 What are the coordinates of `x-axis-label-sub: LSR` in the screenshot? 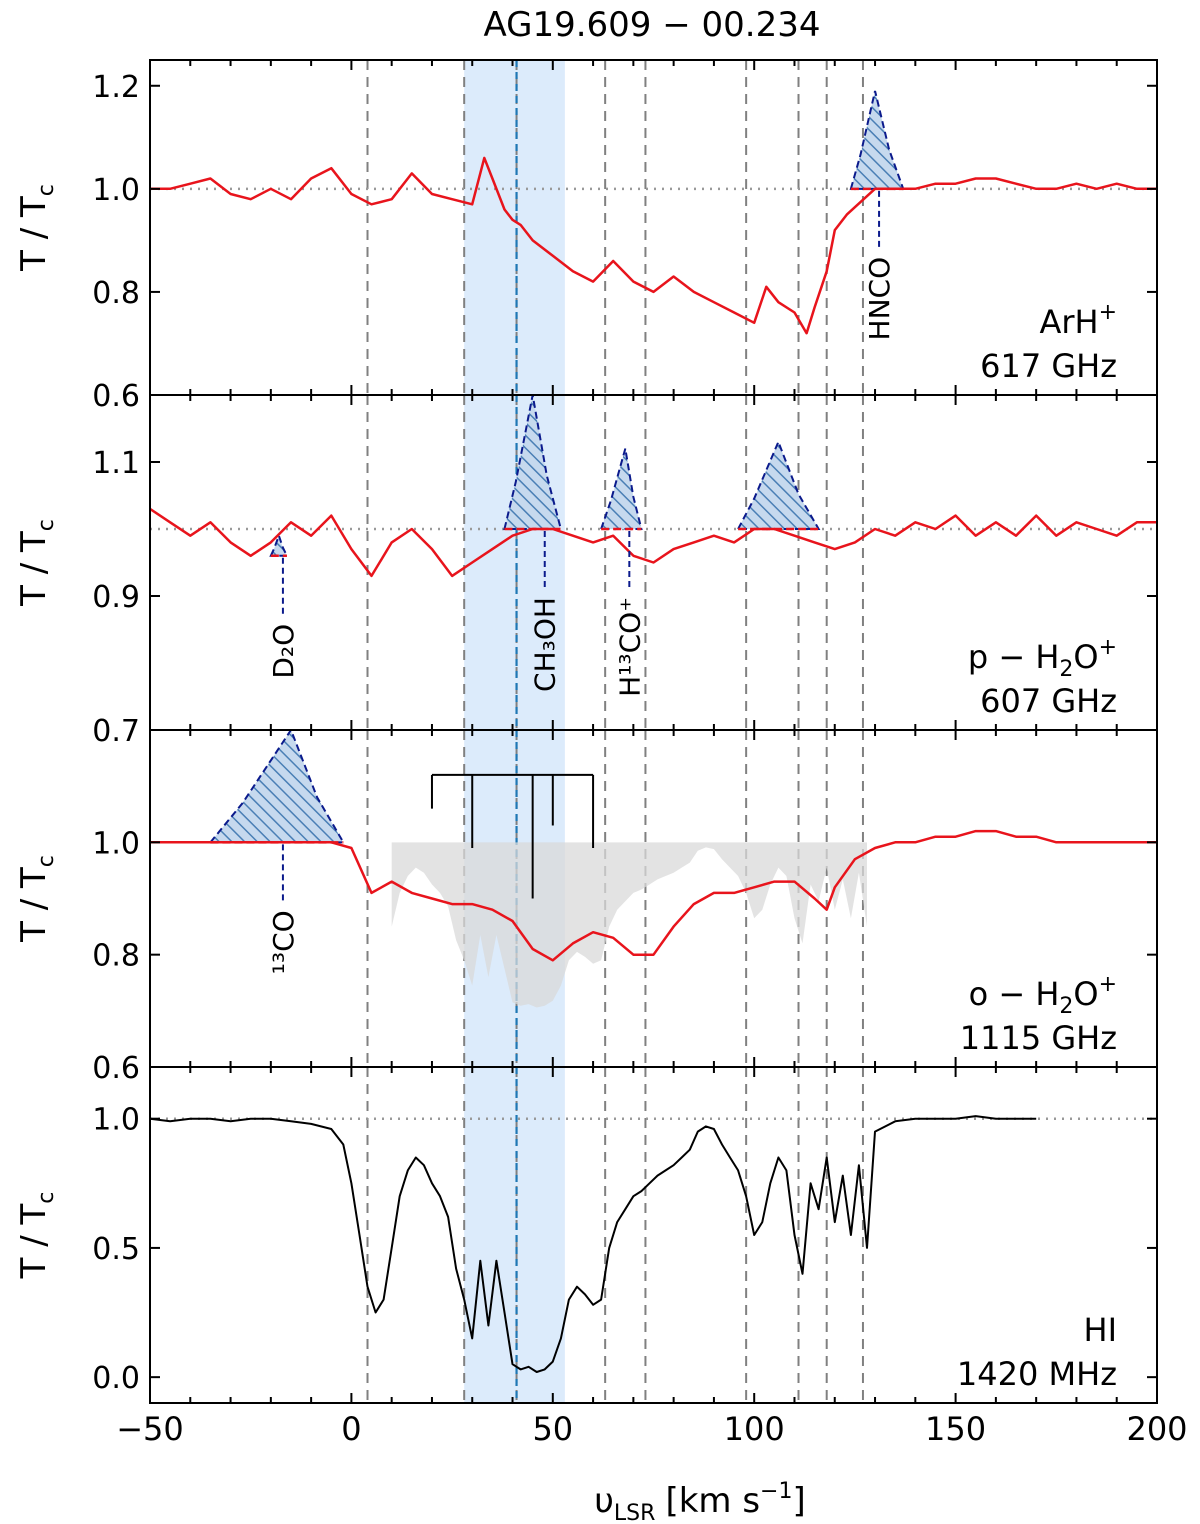 It's located at (635, 1512).